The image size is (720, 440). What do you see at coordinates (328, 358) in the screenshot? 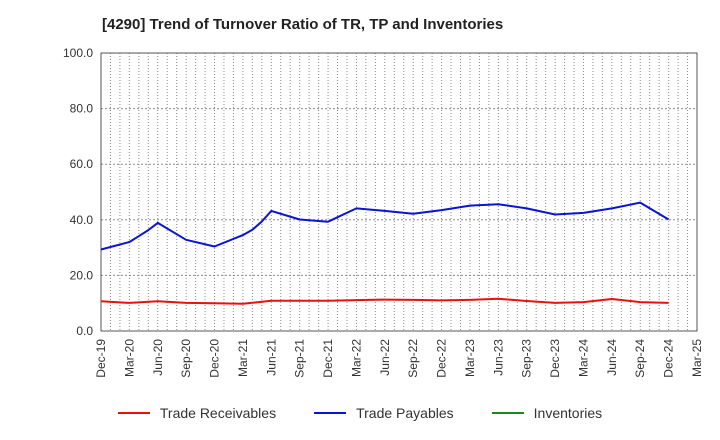
I see `x-tick-label: Dec-21` at bounding box center [328, 358].